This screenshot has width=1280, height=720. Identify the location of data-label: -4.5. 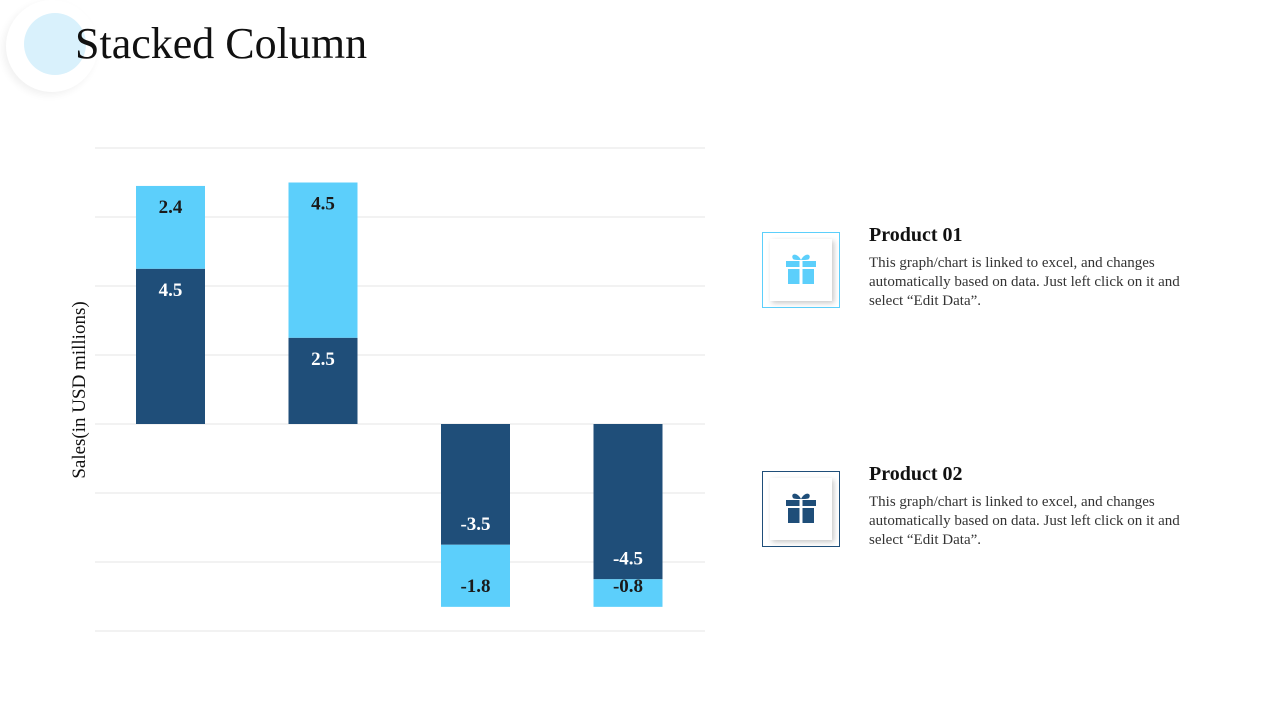
(628, 558).